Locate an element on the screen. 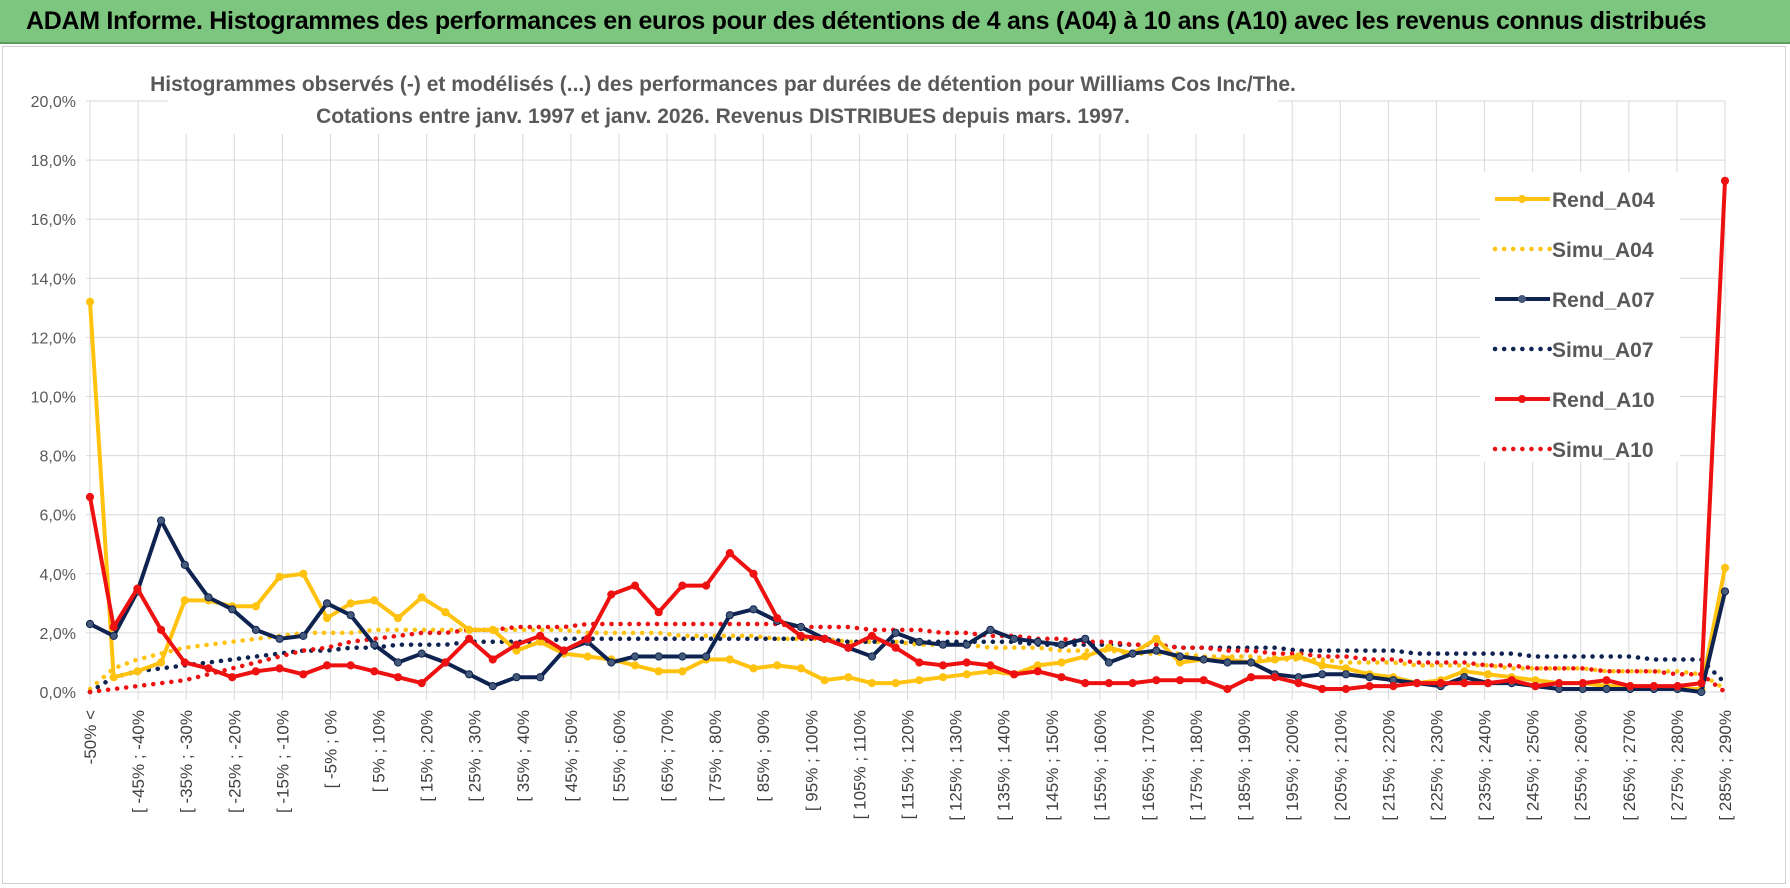  legend-label-rend_a07: Rend_A07 is located at coordinates (1603, 300).